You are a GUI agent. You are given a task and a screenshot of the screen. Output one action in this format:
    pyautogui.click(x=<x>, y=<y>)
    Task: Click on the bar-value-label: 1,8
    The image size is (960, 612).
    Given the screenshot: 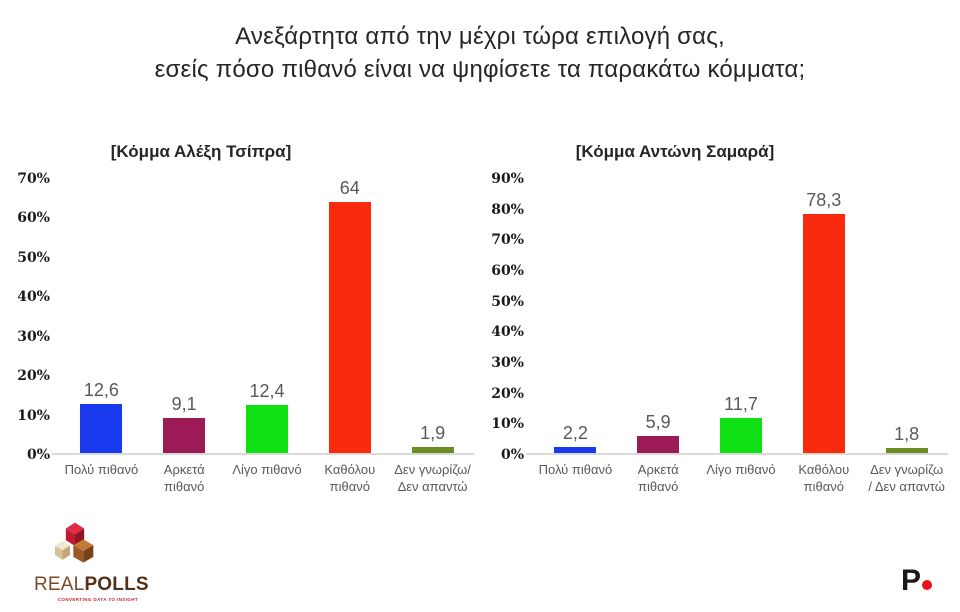 What is the action you would take?
    pyautogui.click(x=907, y=434)
    